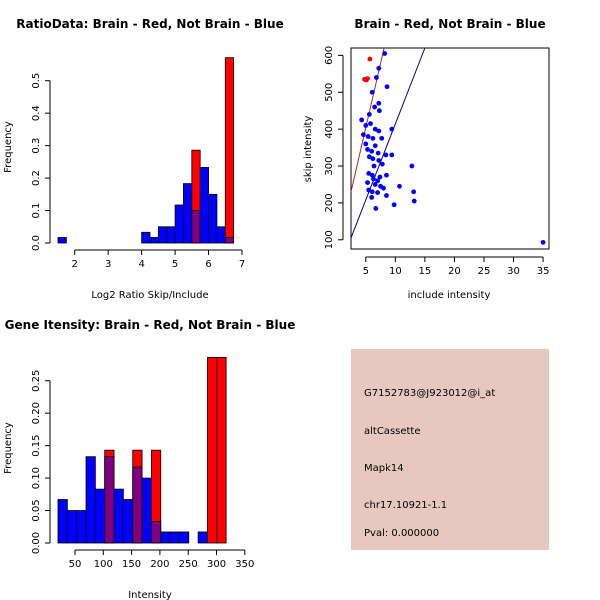 The height and width of the screenshot is (600, 600). What do you see at coordinates (103, 564) in the screenshot?
I see `intensity-x-tick-label-1: 100` at bounding box center [103, 564].